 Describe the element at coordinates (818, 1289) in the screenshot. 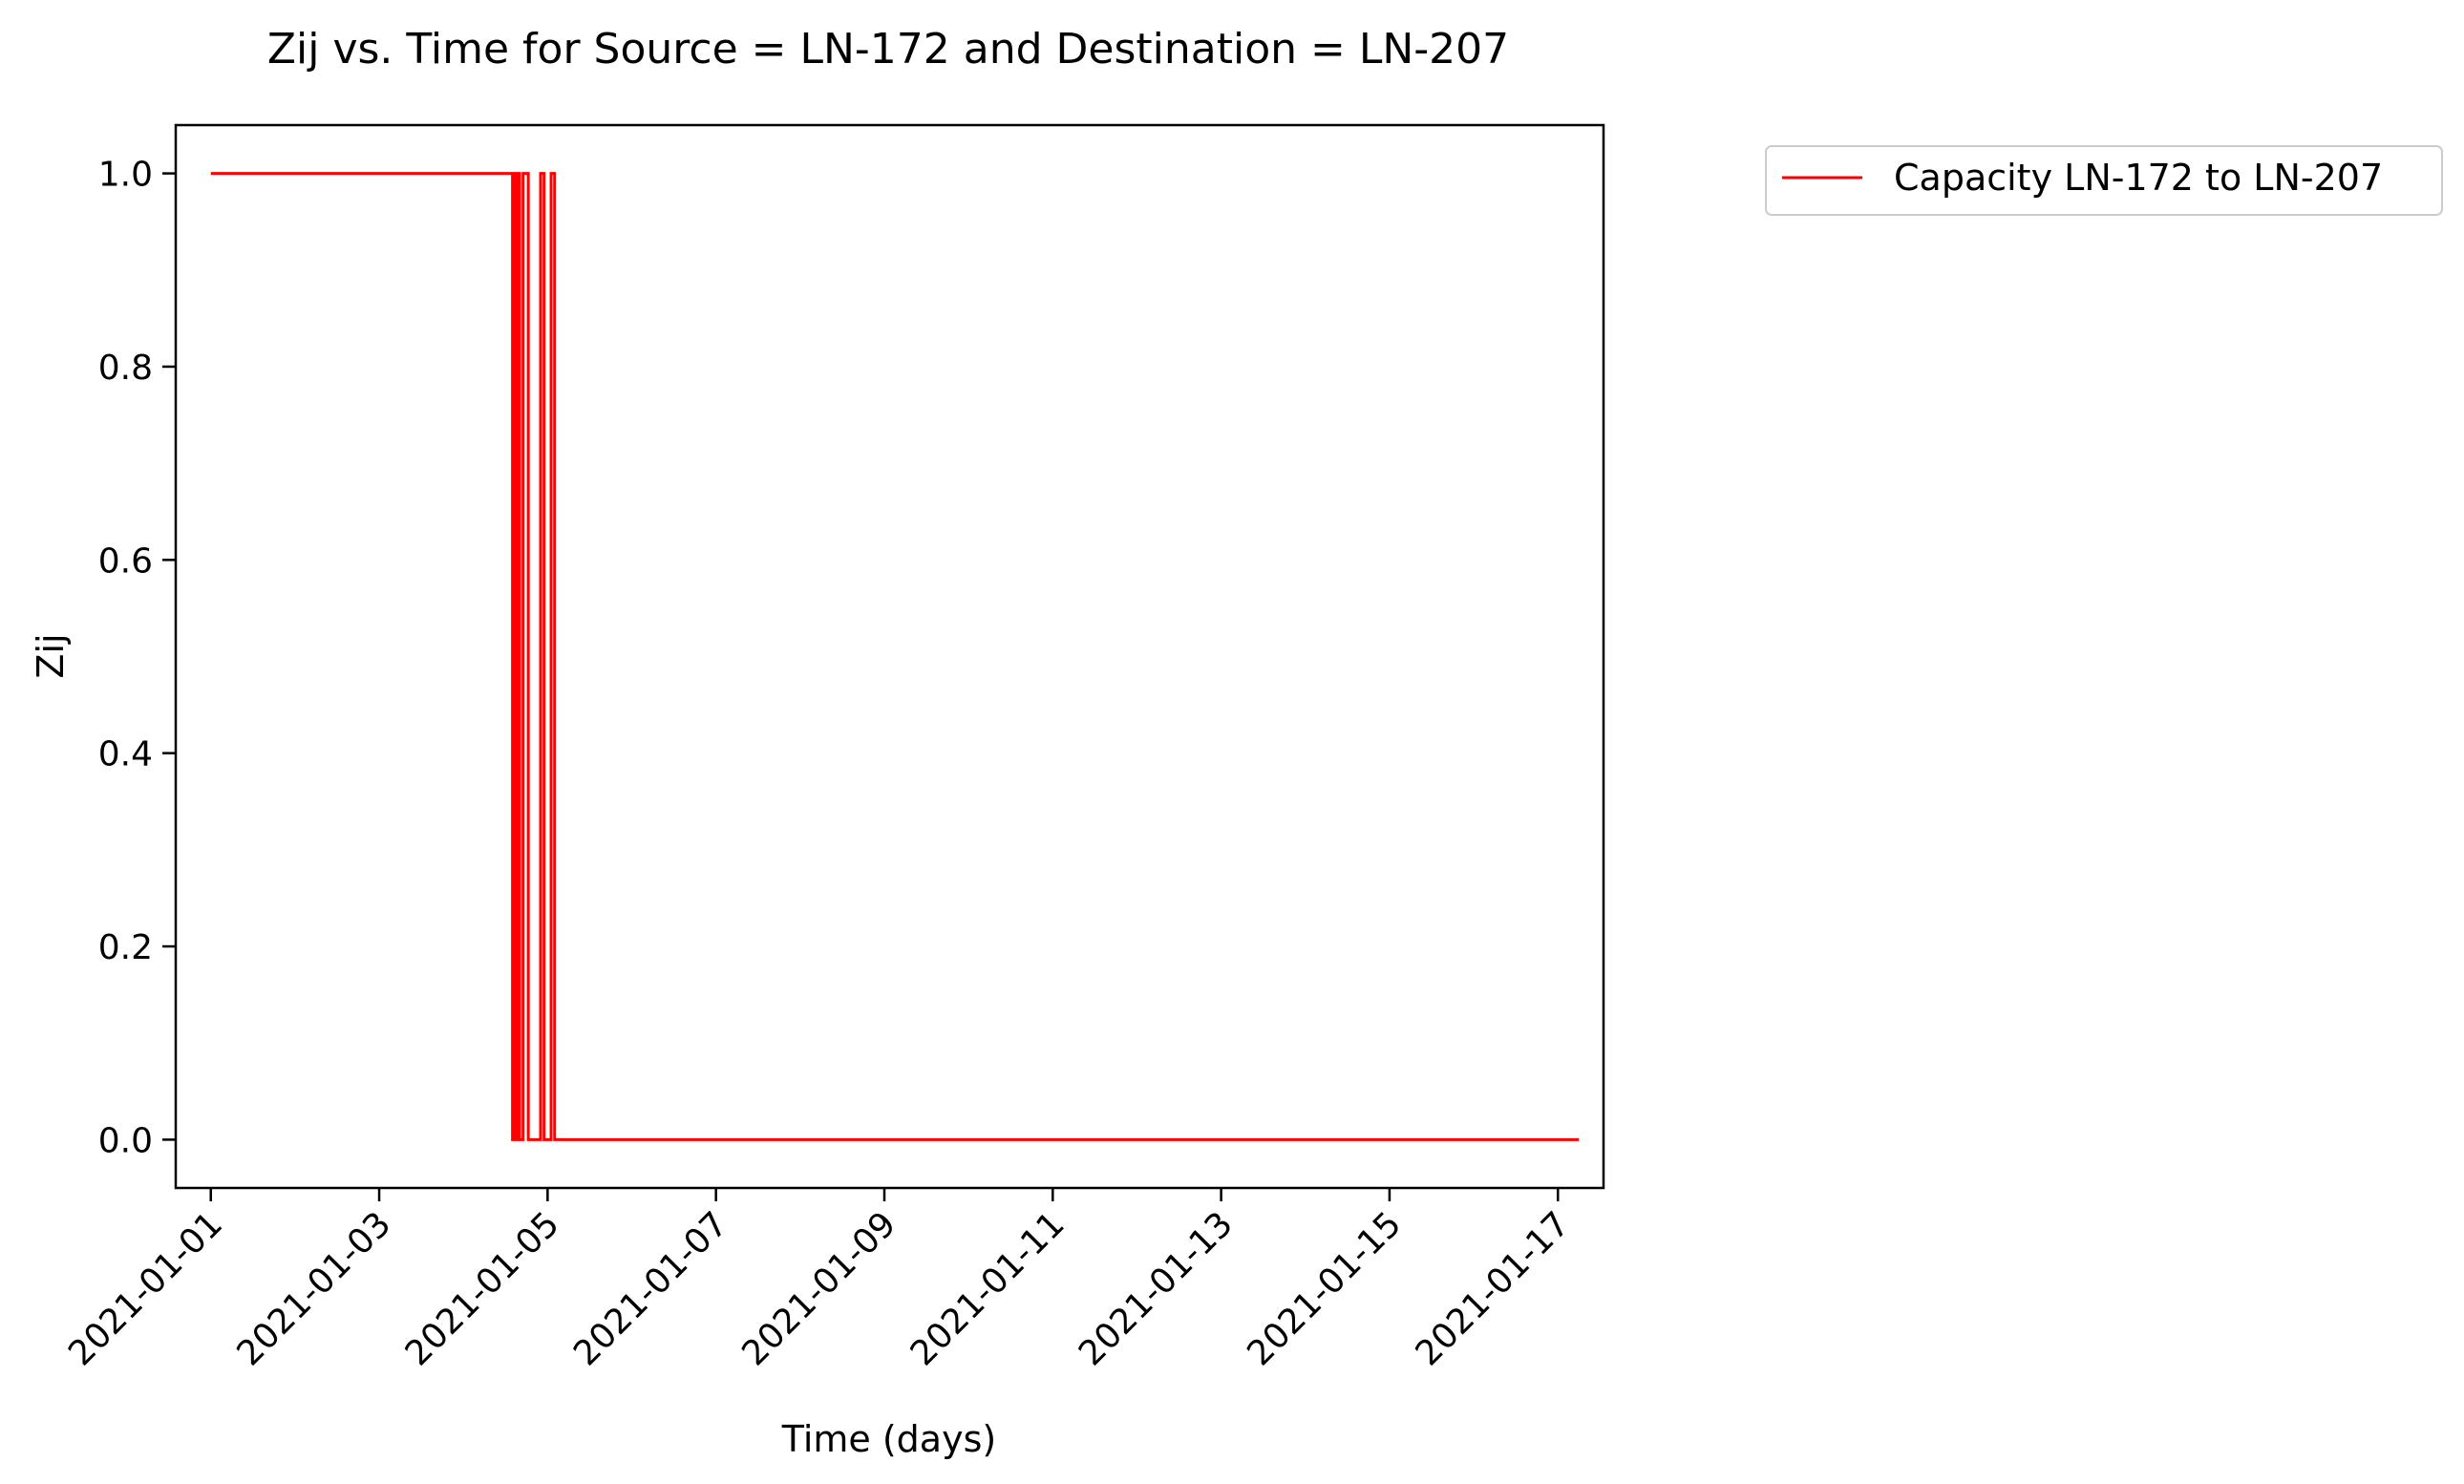

I see `x-tick-label: 2021-01-09` at that location.